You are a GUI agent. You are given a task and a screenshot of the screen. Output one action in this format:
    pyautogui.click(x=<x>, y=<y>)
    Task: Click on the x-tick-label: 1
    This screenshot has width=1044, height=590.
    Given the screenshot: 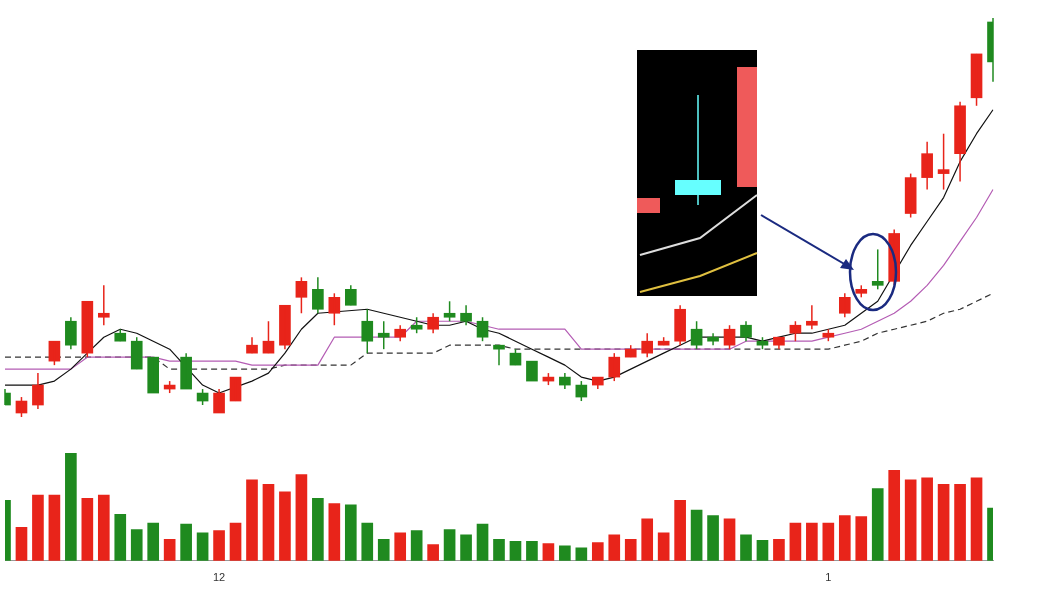 What is the action you would take?
    pyautogui.click(x=828, y=577)
    